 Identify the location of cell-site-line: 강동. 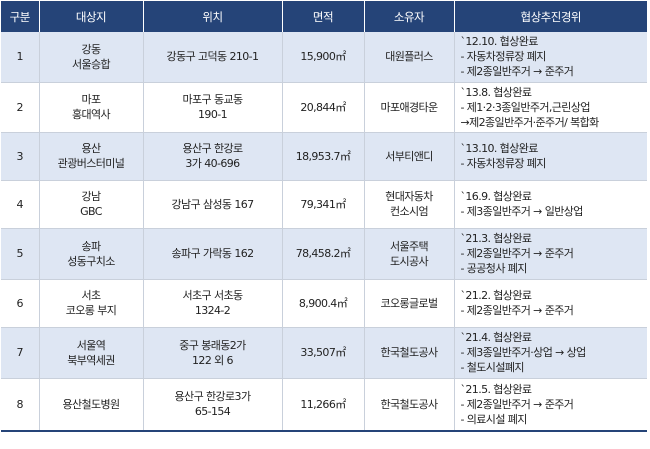
(91, 49).